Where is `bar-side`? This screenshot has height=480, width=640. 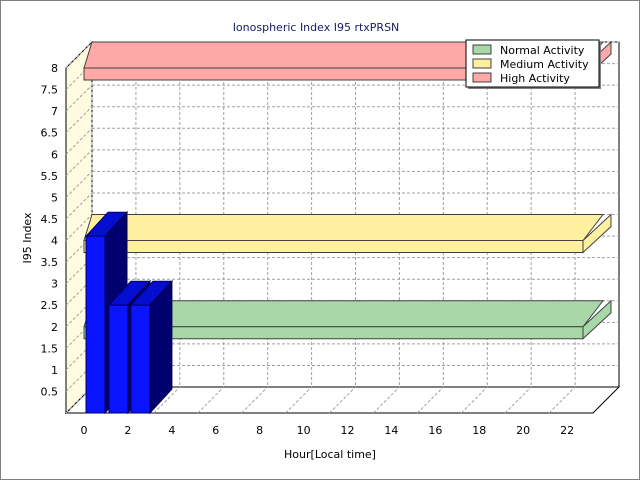 bar-side is located at coordinates (161, 347).